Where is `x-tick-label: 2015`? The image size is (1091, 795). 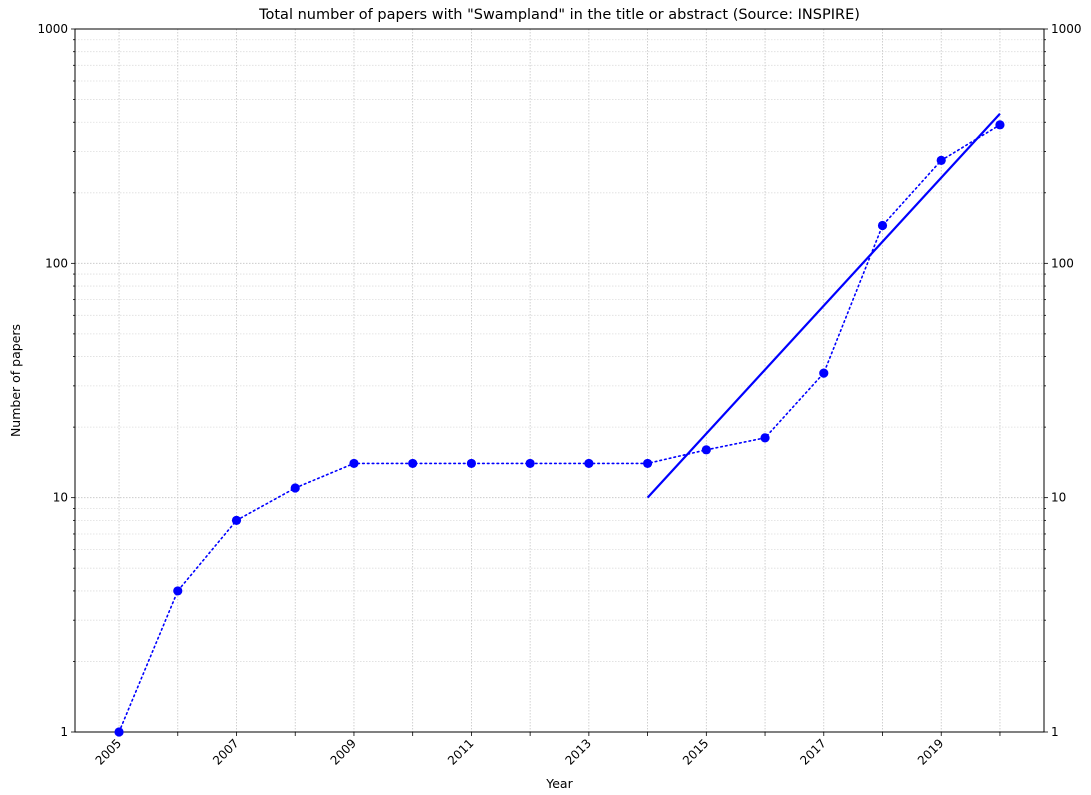 x-tick-label: 2015 is located at coordinates (695, 751).